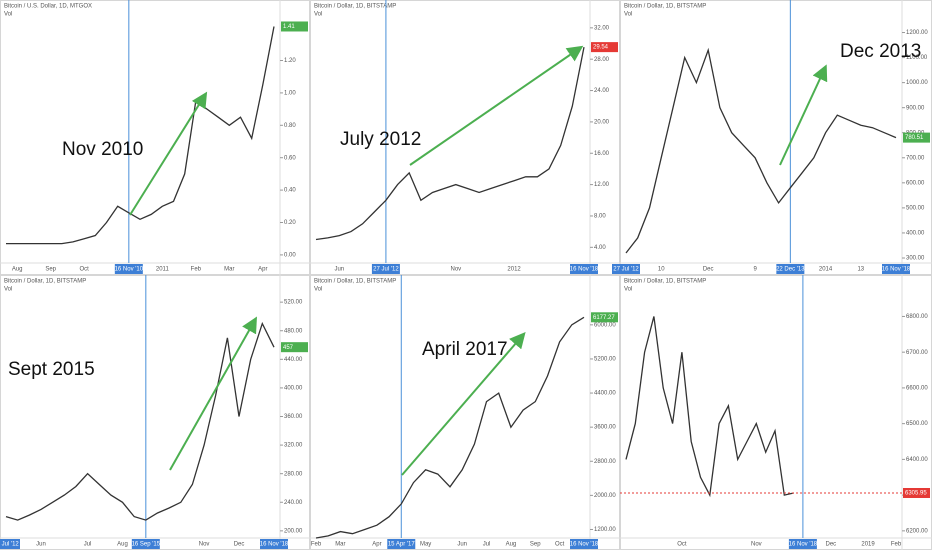 The height and width of the screenshot is (550, 932). I want to click on annotation: Nov 2010, so click(102, 149).